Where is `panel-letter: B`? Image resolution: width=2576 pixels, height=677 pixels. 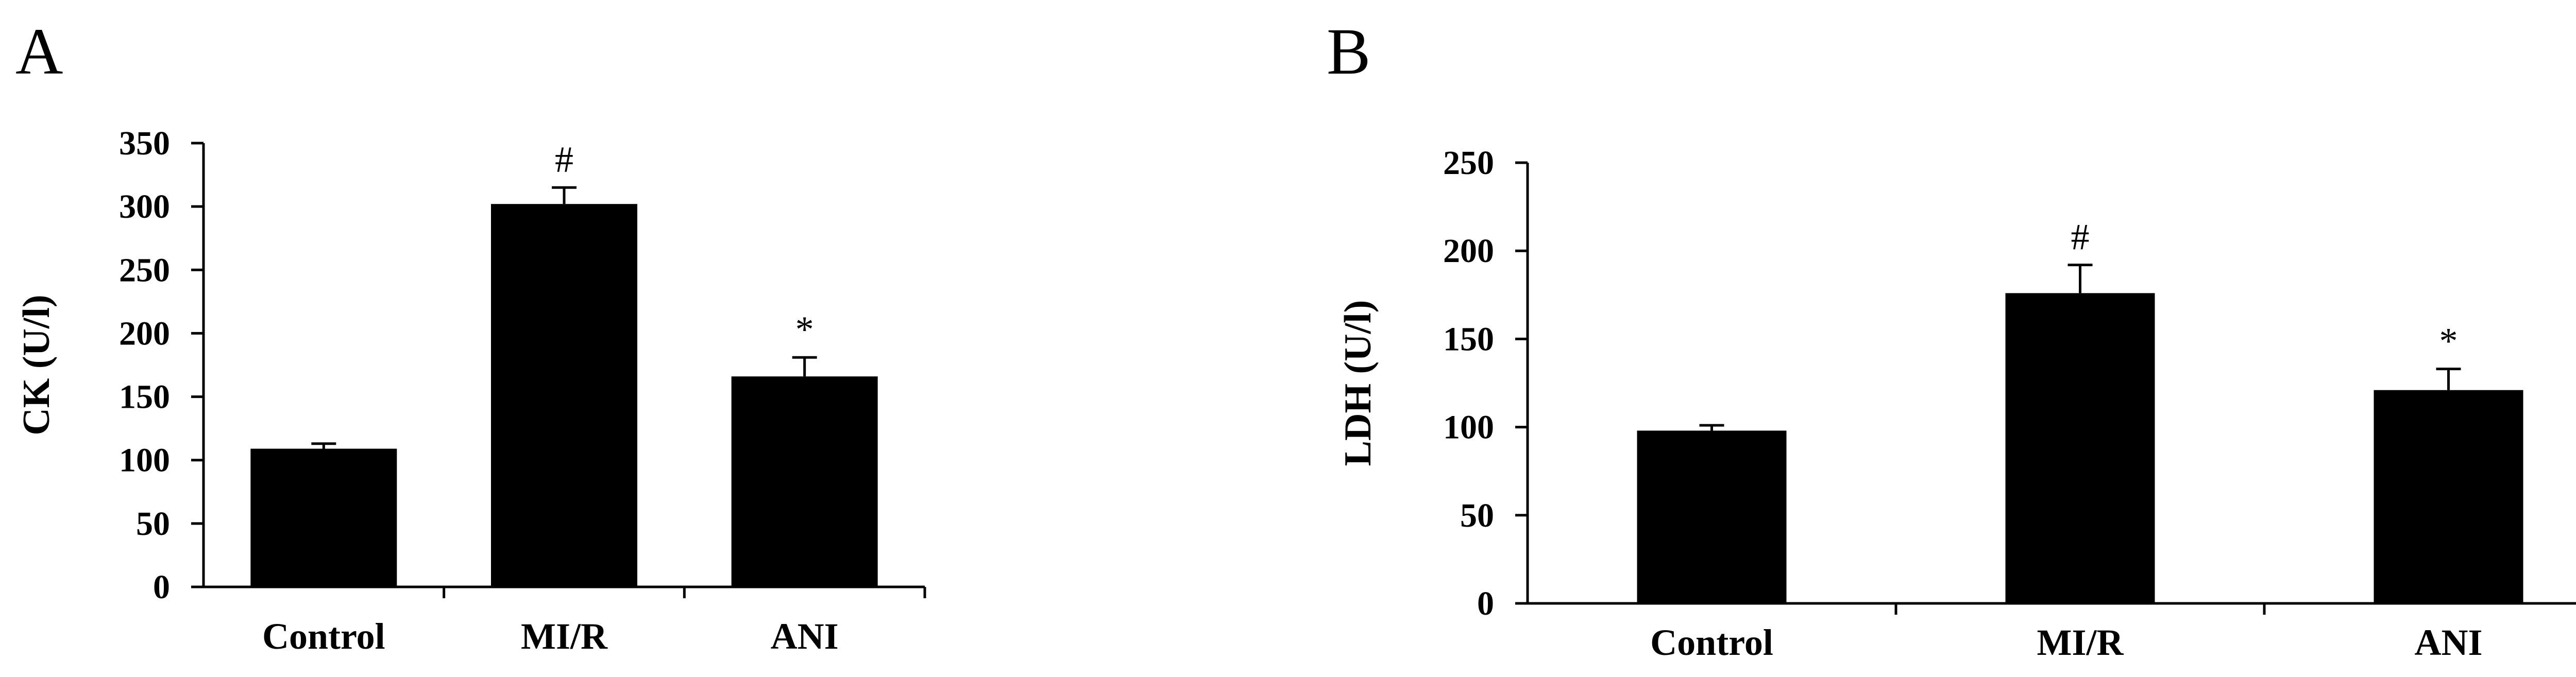 panel-letter: B is located at coordinates (1348, 51).